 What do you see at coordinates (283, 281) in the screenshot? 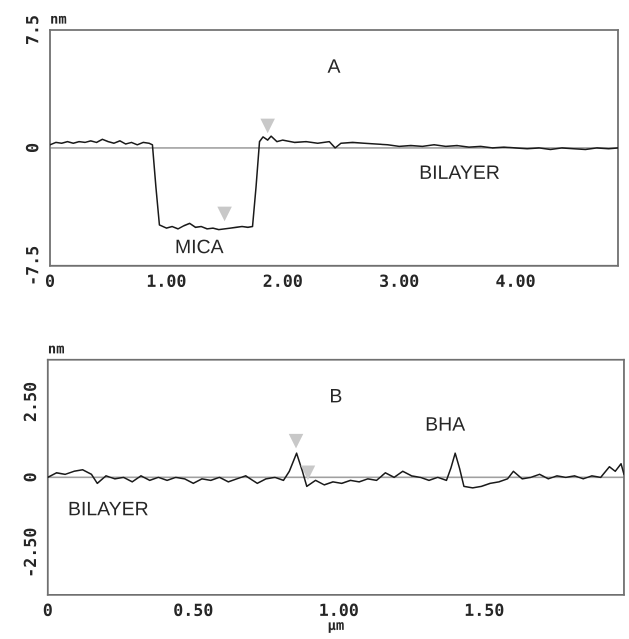
I see `x-tick-label: 2.00` at bounding box center [283, 281].